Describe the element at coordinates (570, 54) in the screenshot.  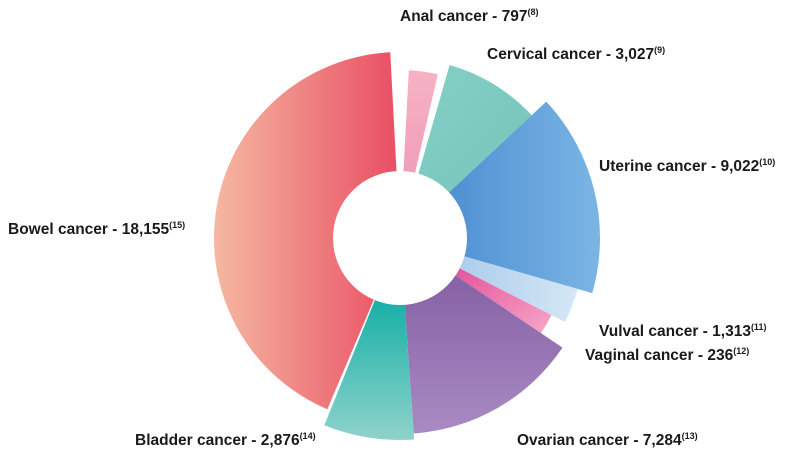
I see `label-text: Cervical cancer - 3,027` at that location.